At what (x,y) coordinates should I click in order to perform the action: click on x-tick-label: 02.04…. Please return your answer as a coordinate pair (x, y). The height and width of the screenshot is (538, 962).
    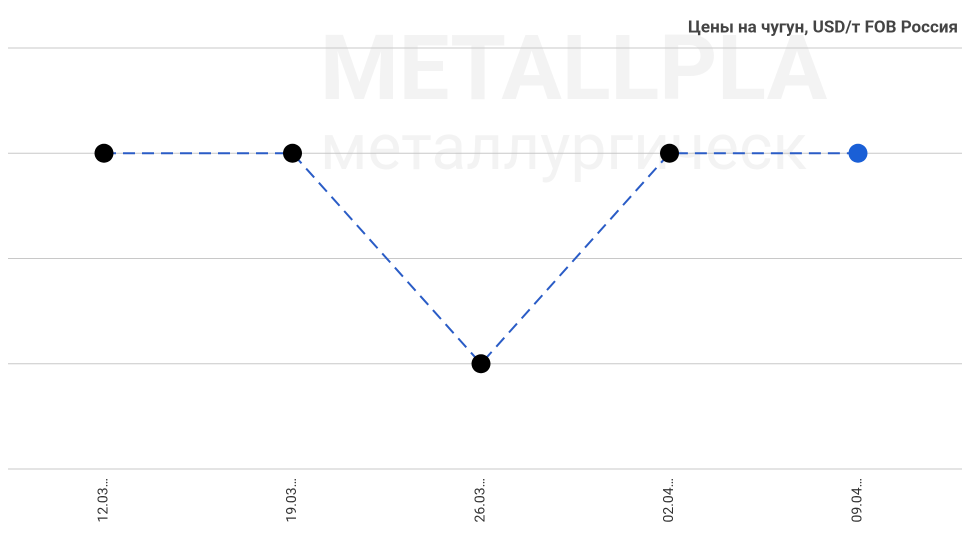
    Looking at the image, I should click on (669, 500).